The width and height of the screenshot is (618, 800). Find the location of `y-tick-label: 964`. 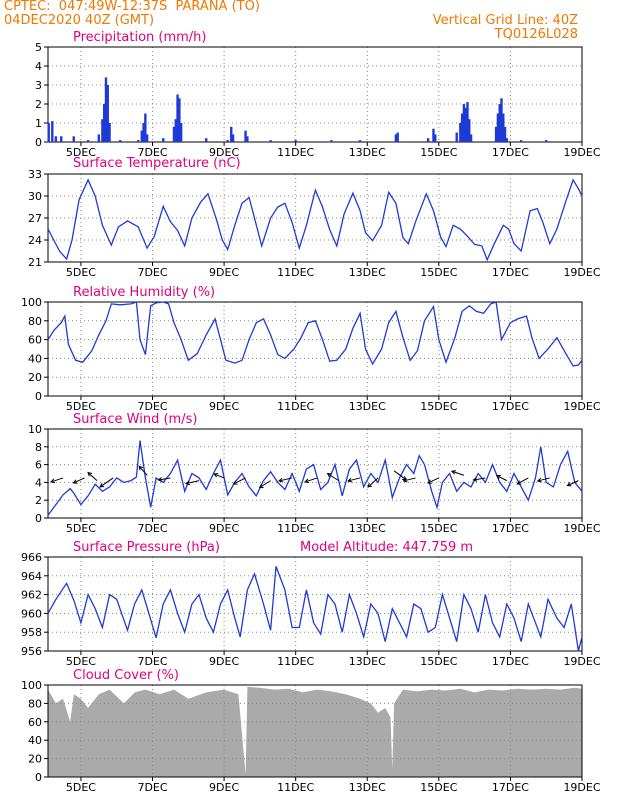

y-tick-label: 964 is located at coordinates (31, 576).